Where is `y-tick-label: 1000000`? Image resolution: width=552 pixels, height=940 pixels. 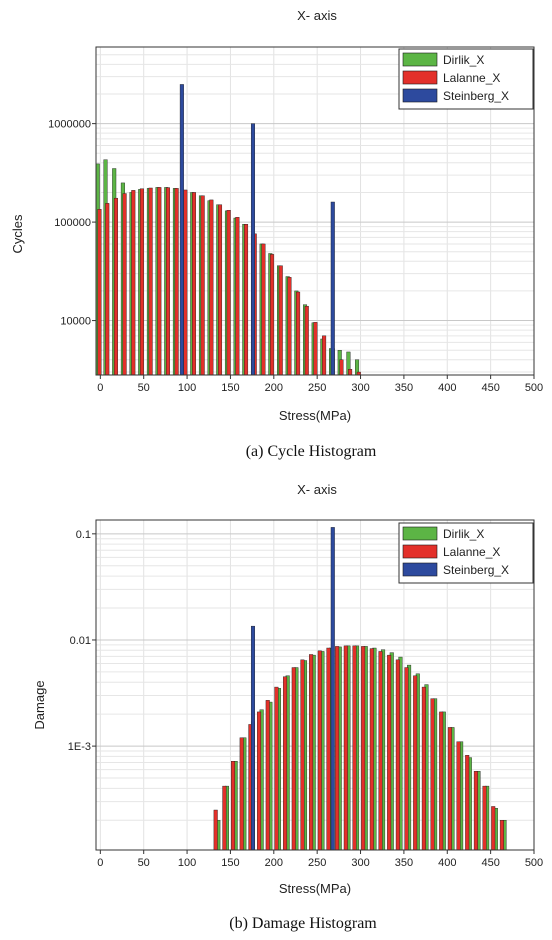 y-tick-label: 1000000 is located at coordinates (69, 125).